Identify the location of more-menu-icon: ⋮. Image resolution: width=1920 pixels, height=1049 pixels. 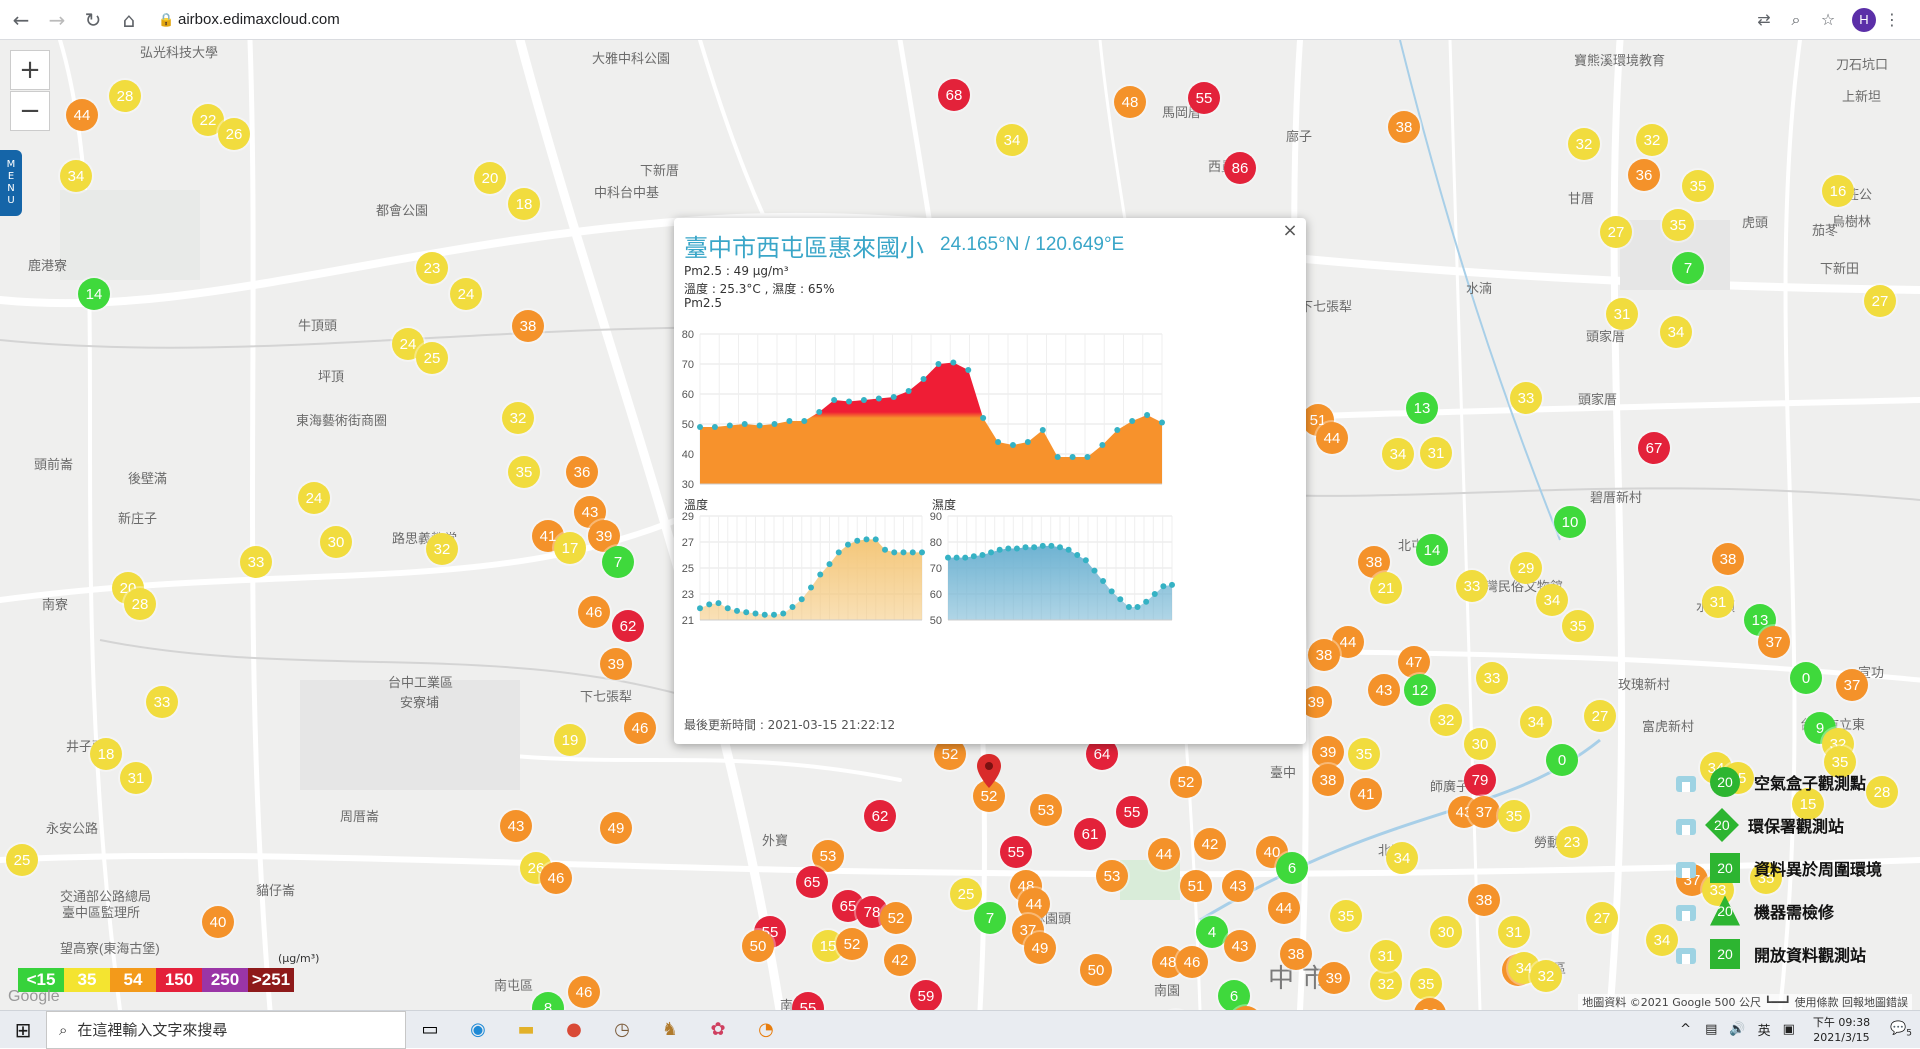
(1892, 19).